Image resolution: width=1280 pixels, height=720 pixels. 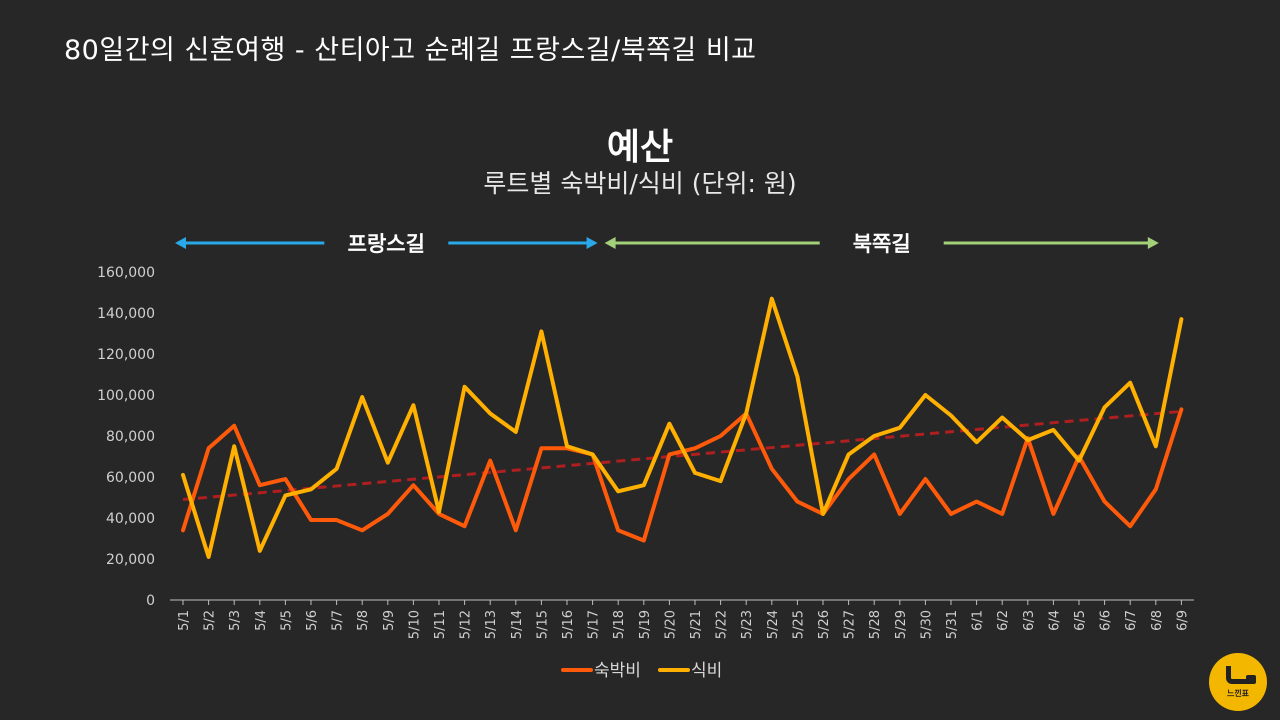 What do you see at coordinates (386, 244) in the screenshot?
I see `route-label: 프랑스길` at bounding box center [386, 244].